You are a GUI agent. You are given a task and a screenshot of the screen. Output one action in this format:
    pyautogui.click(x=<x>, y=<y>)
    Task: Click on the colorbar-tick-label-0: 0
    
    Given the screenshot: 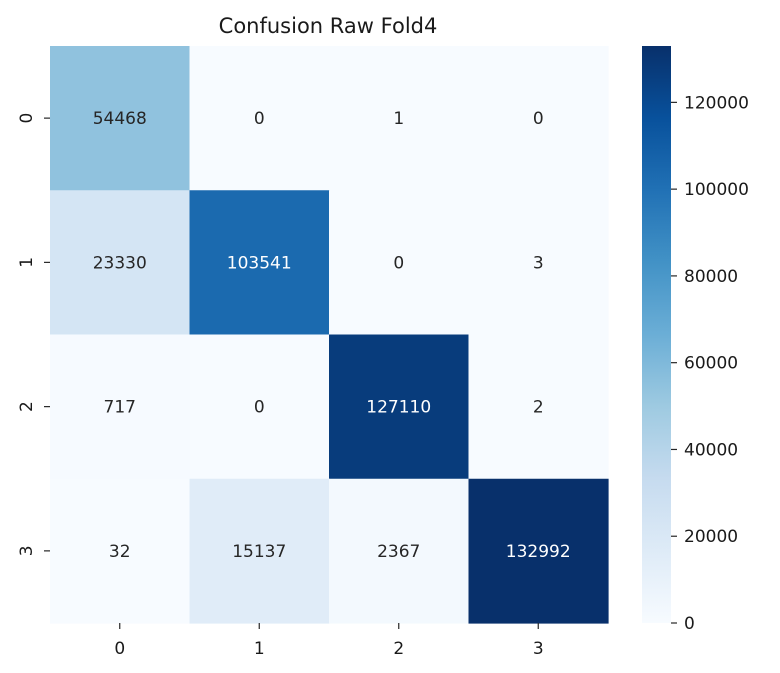 What is the action you would take?
    pyautogui.click(x=689, y=624)
    